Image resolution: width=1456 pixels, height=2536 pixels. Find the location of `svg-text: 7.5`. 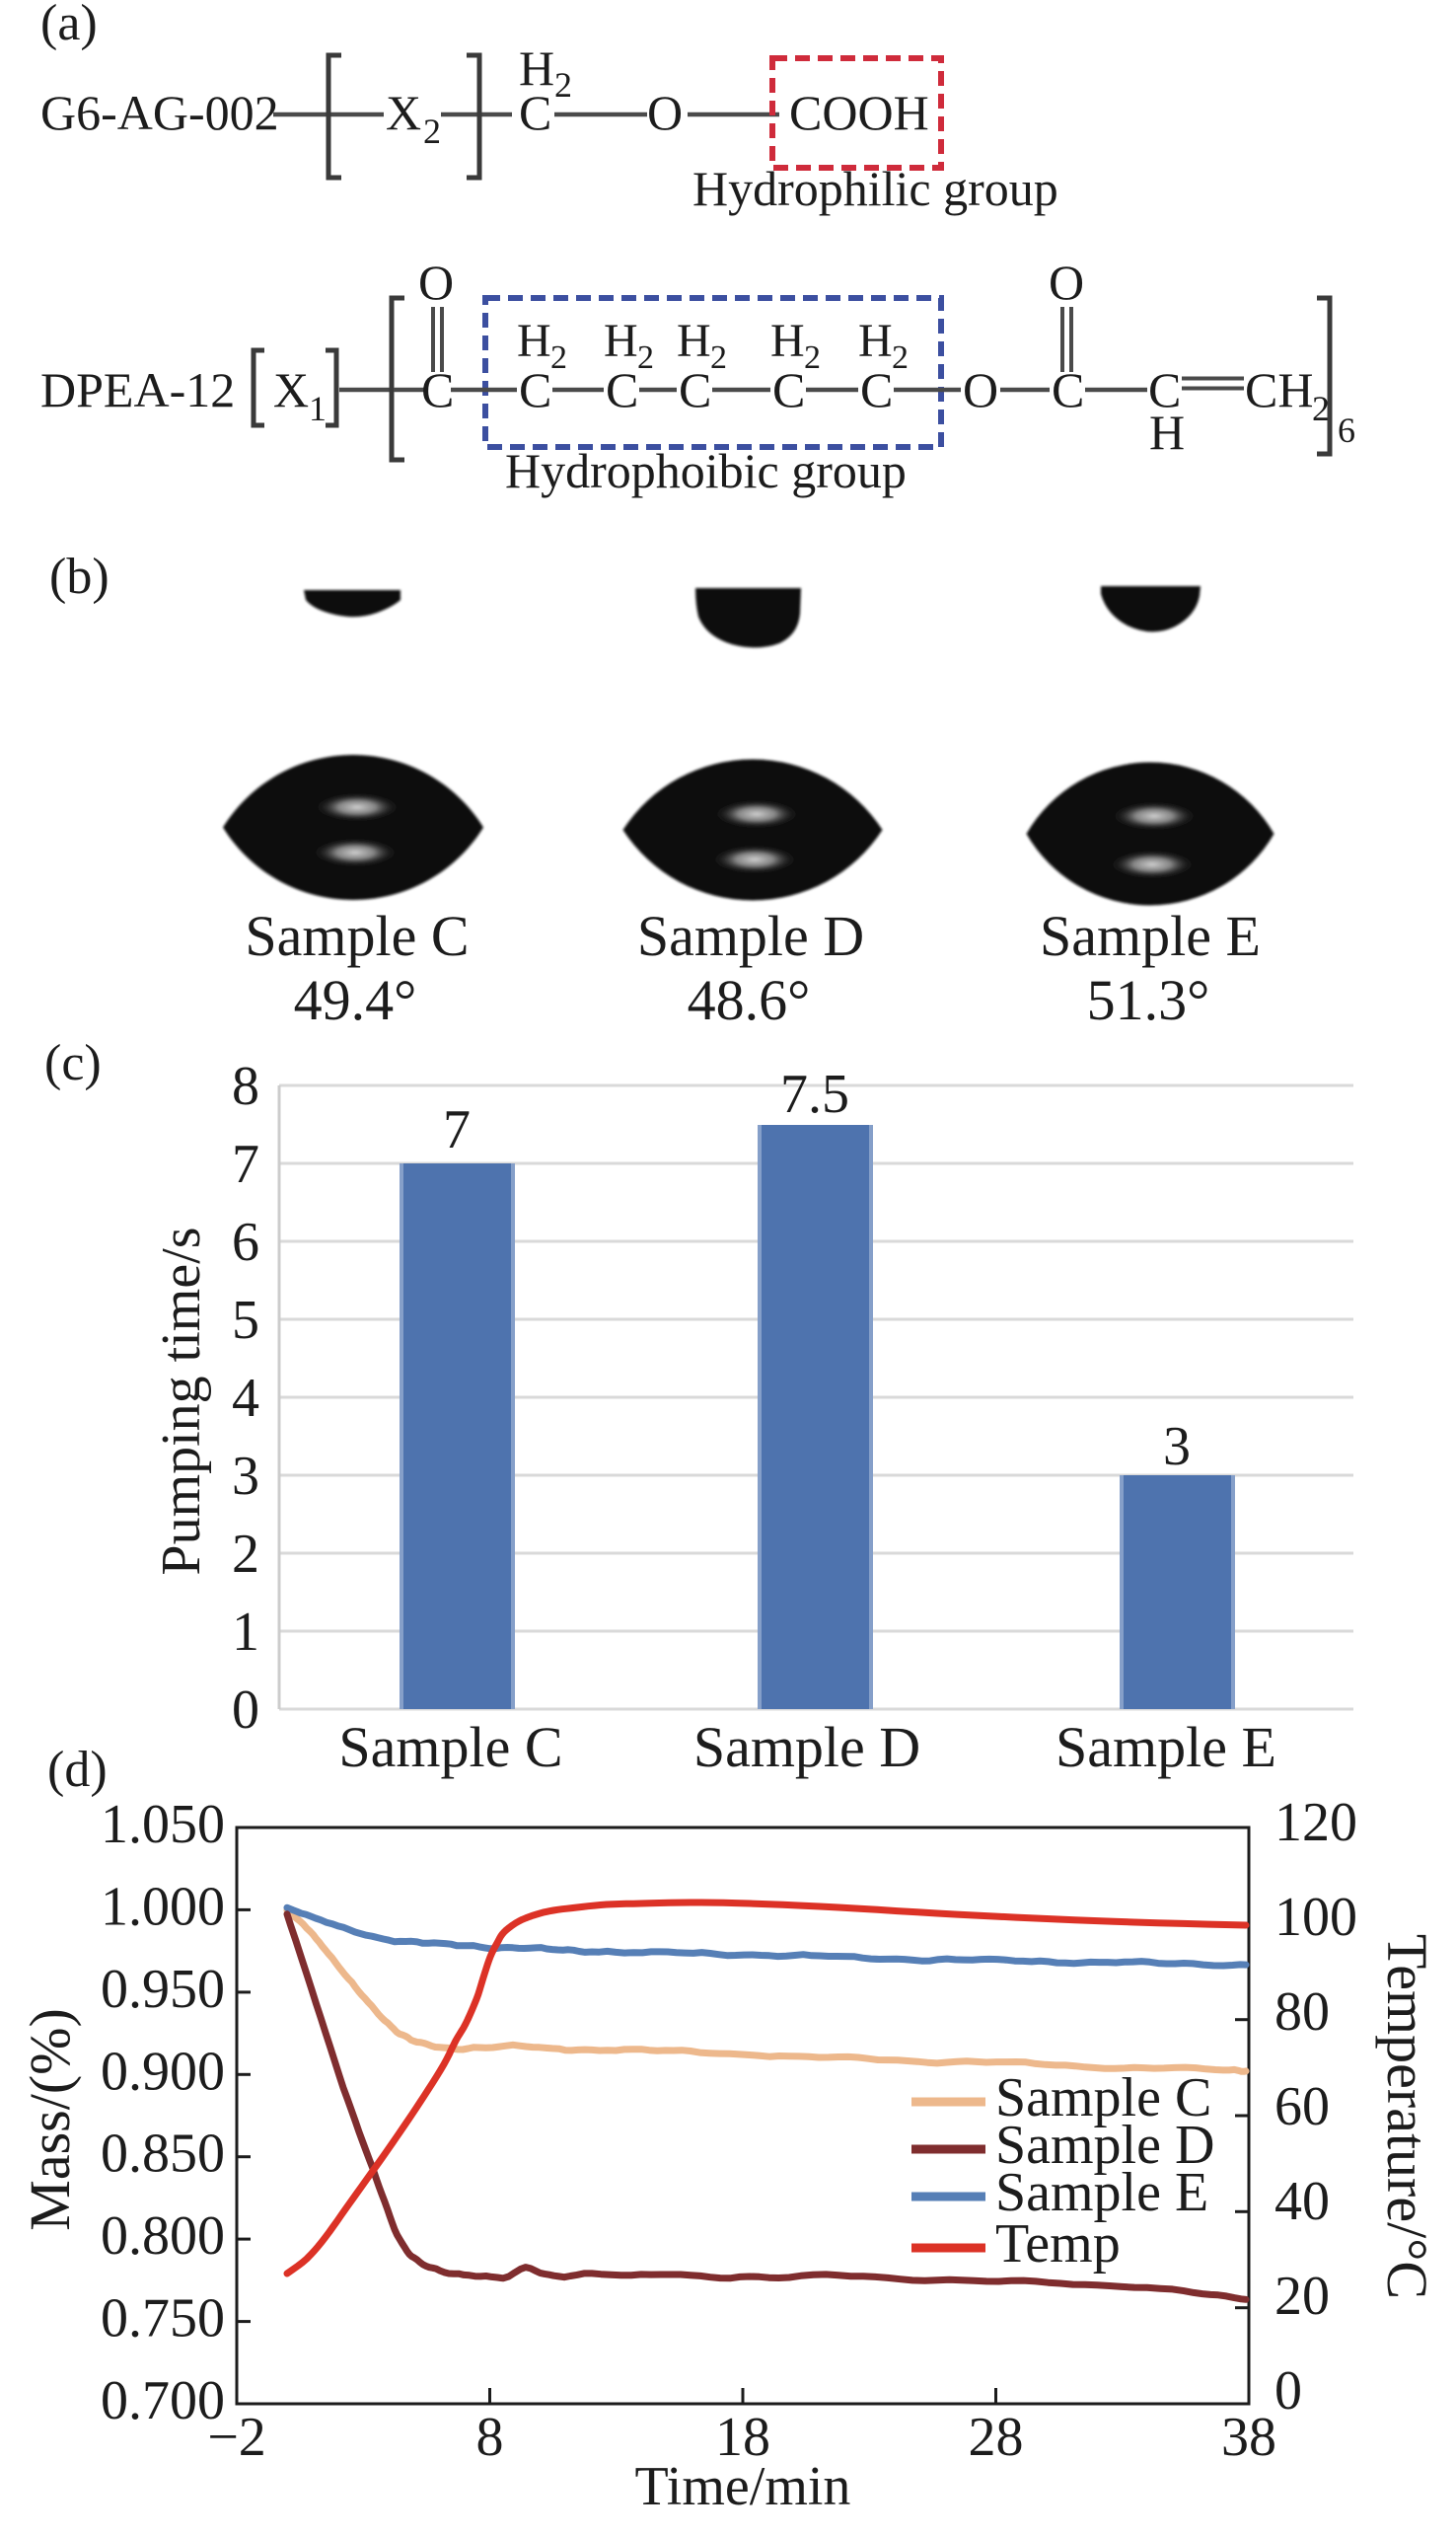

svg-text: 7.5 is located at coordinates (814, 1094).